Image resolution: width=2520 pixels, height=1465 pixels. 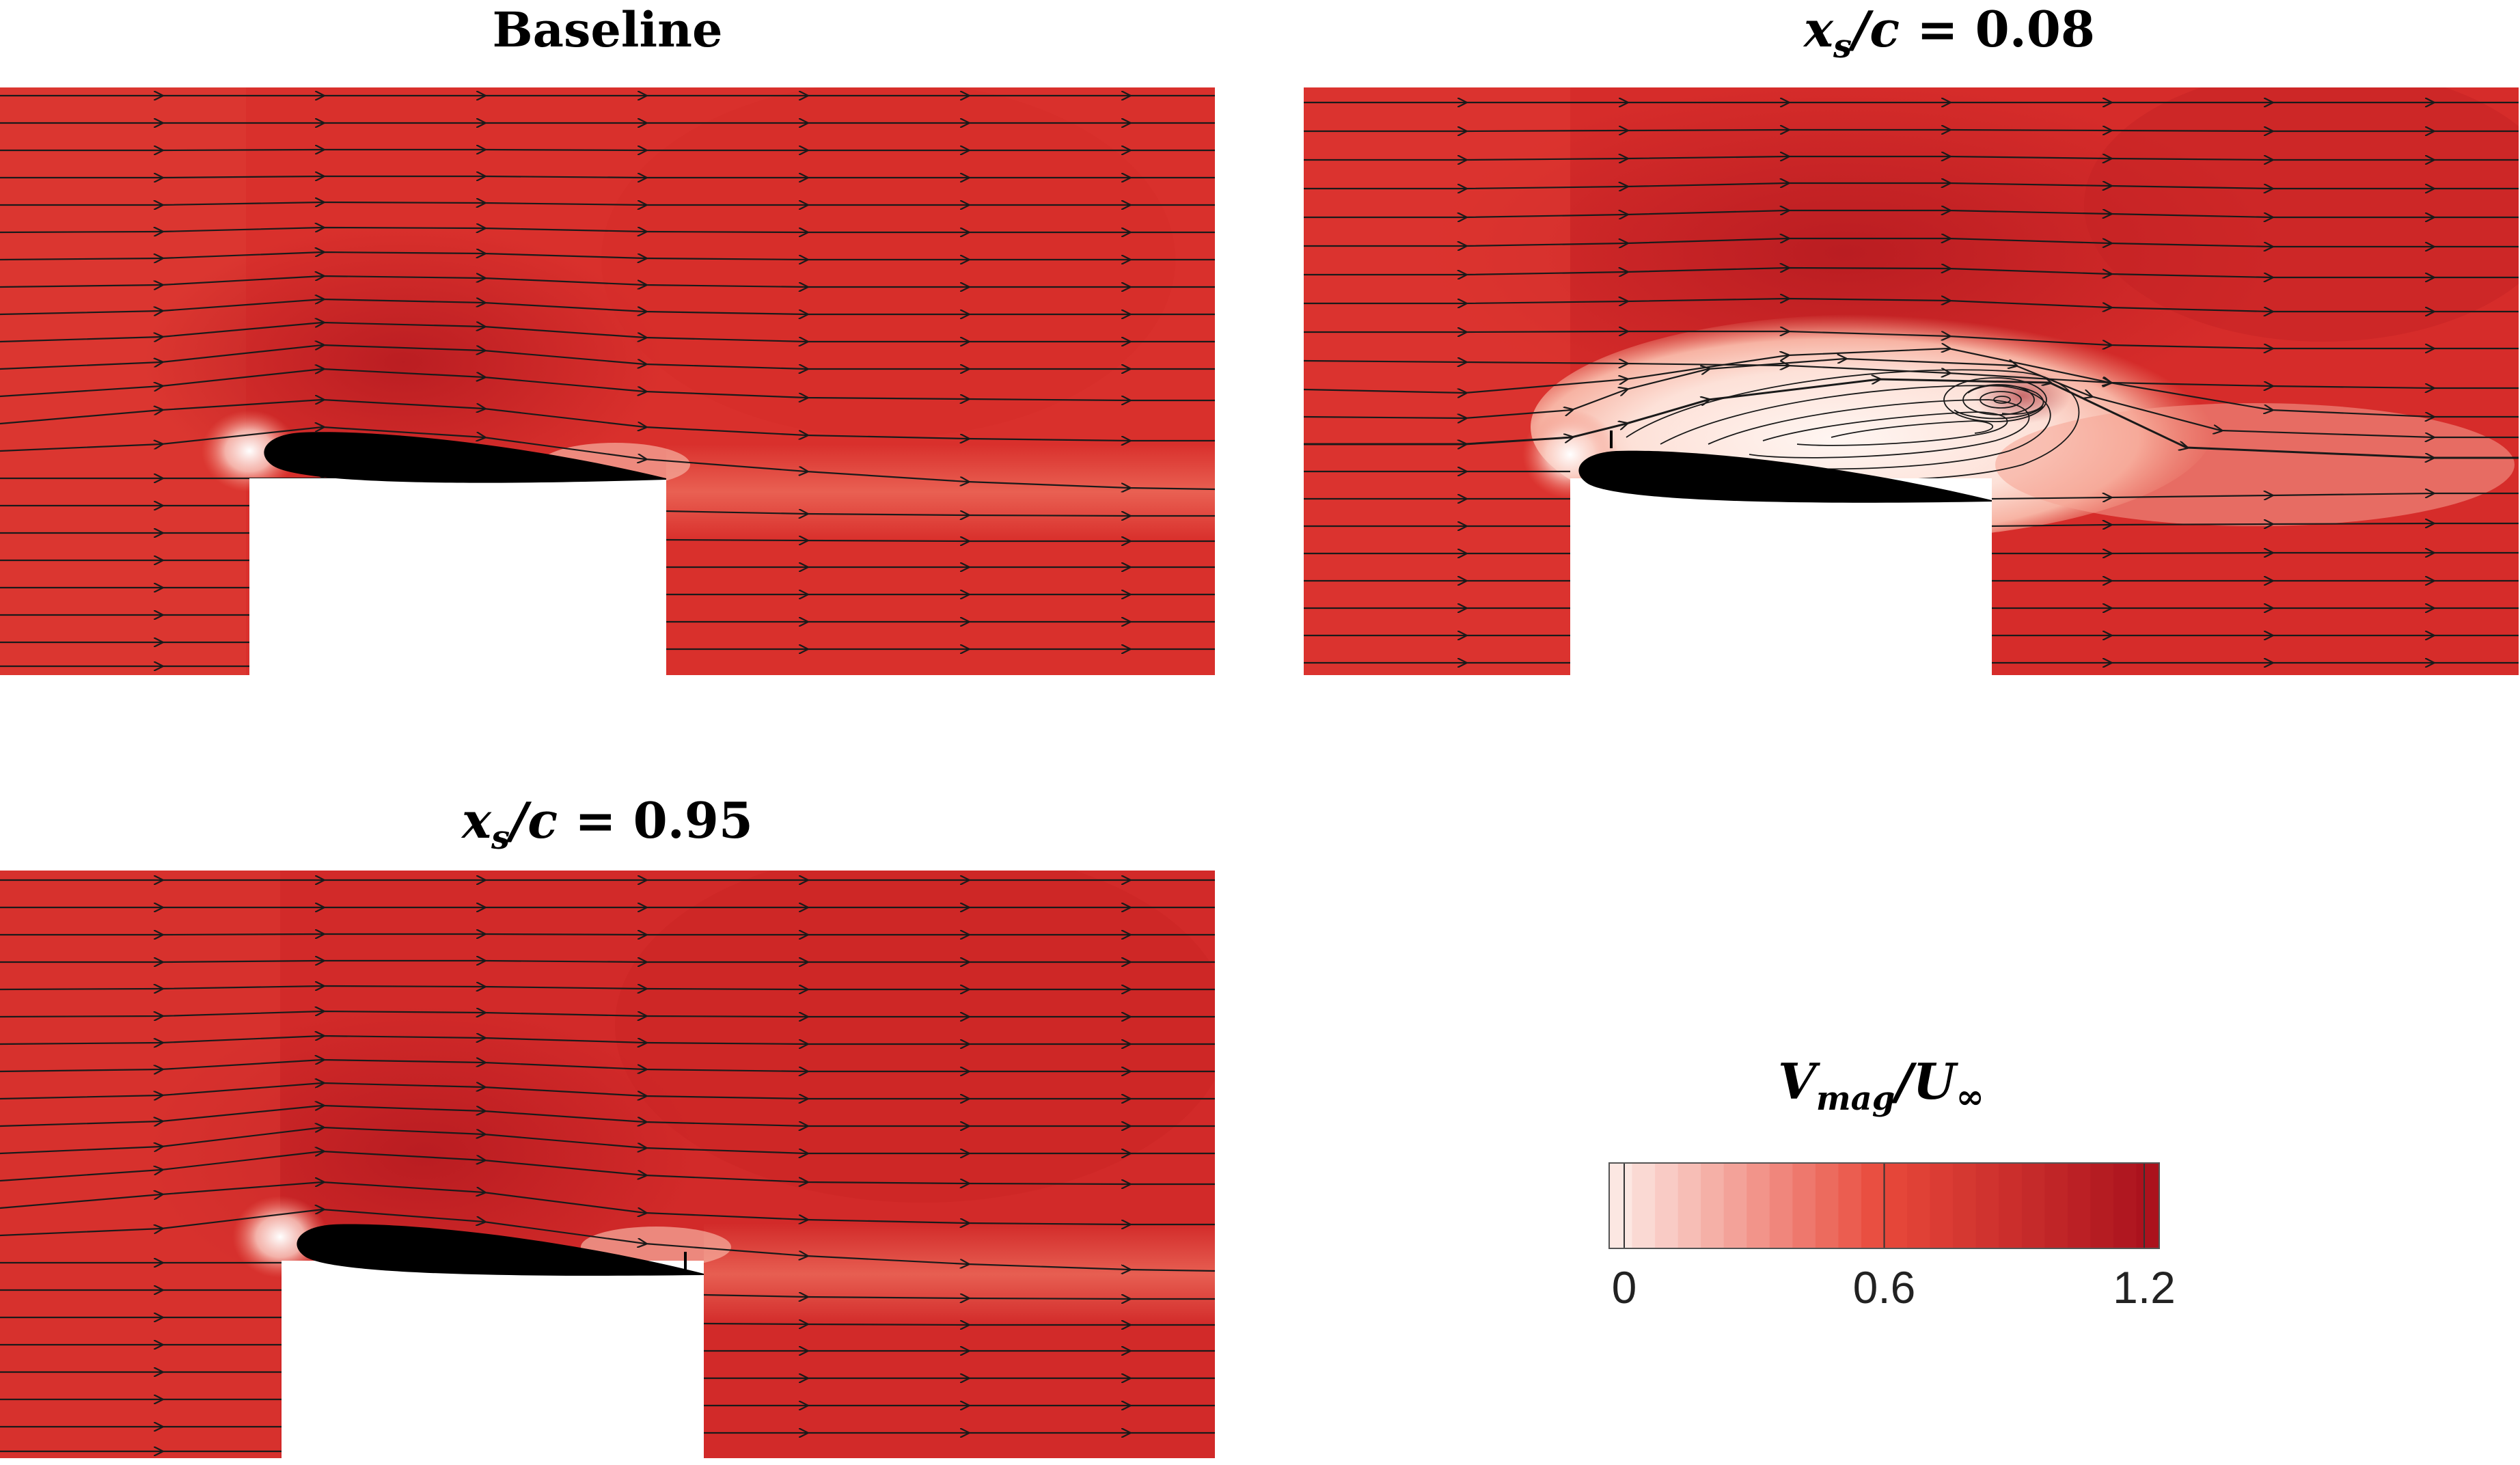 I want to click on colorbar-title: Vmag/U∞, so click(x=1881, y=1085).